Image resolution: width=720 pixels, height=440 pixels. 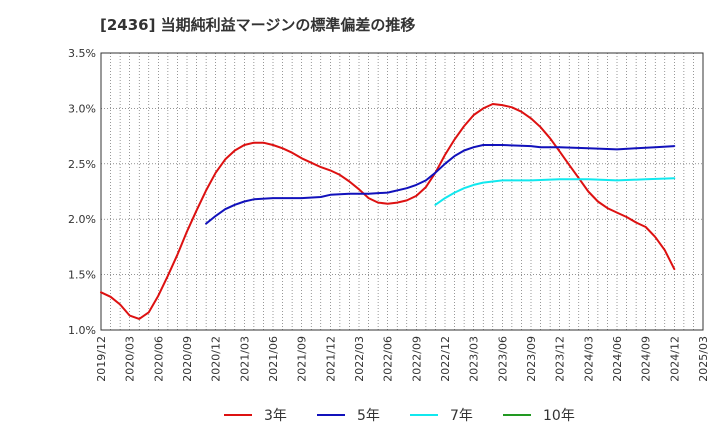 I want to click on x-tick-label: 2023/09, so click(x=531, y=359).